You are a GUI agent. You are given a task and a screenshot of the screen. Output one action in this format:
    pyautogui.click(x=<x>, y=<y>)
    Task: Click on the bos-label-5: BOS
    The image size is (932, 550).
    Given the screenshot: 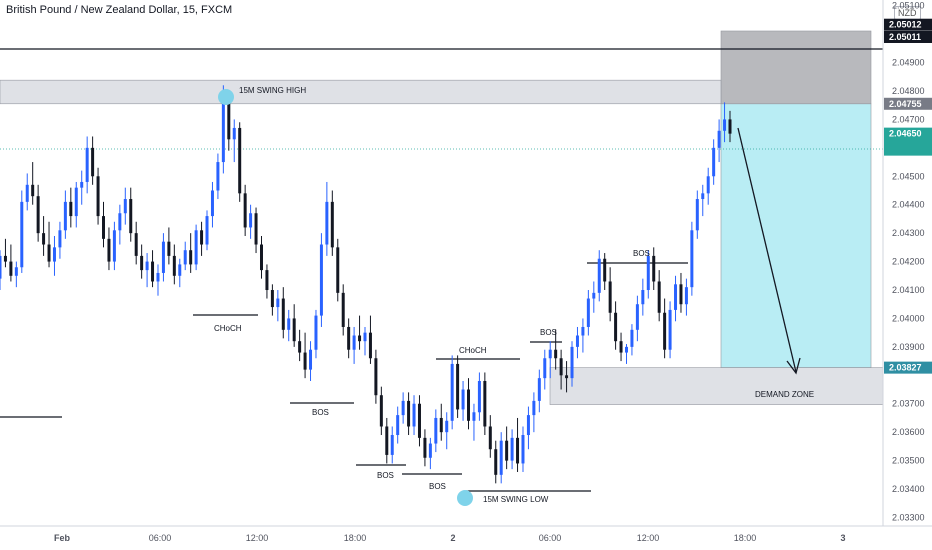 What is the action you would take?
    pyautogui.click(x=641, y=253)
    